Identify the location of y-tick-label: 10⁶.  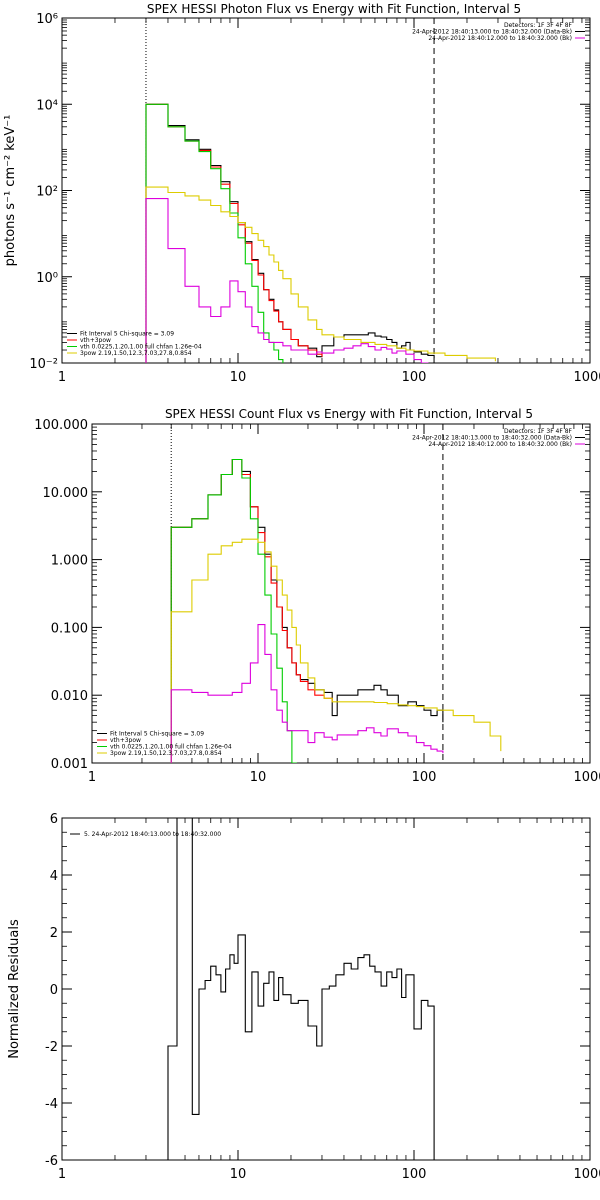
(47, 19).